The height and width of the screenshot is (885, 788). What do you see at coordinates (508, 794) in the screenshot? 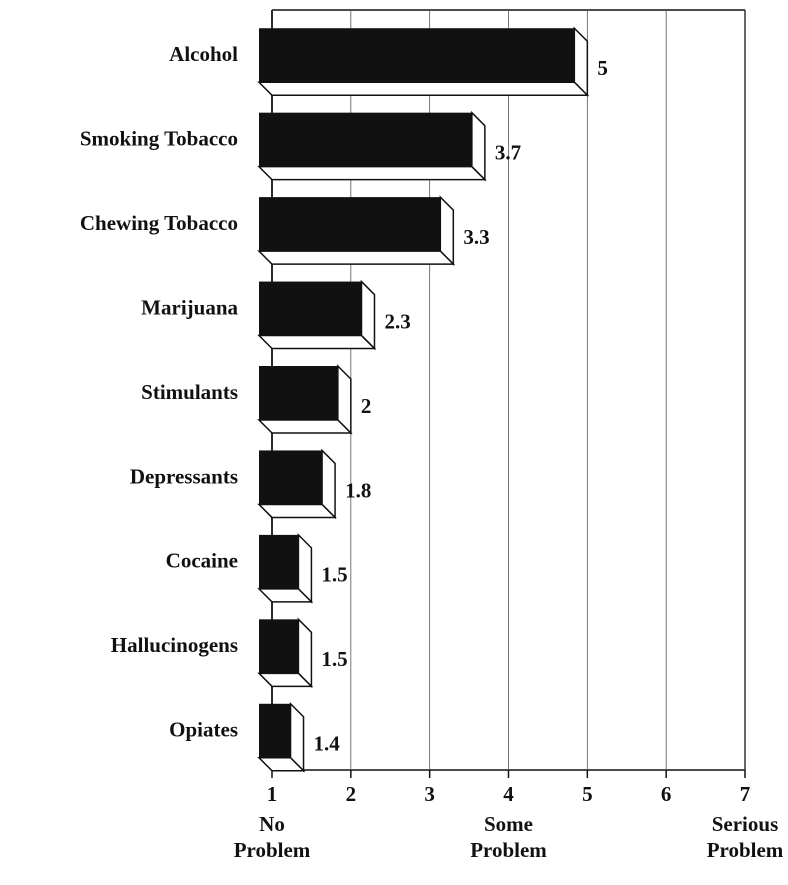
I see `x-tick-label: 4` at bounding box center [508, 794].